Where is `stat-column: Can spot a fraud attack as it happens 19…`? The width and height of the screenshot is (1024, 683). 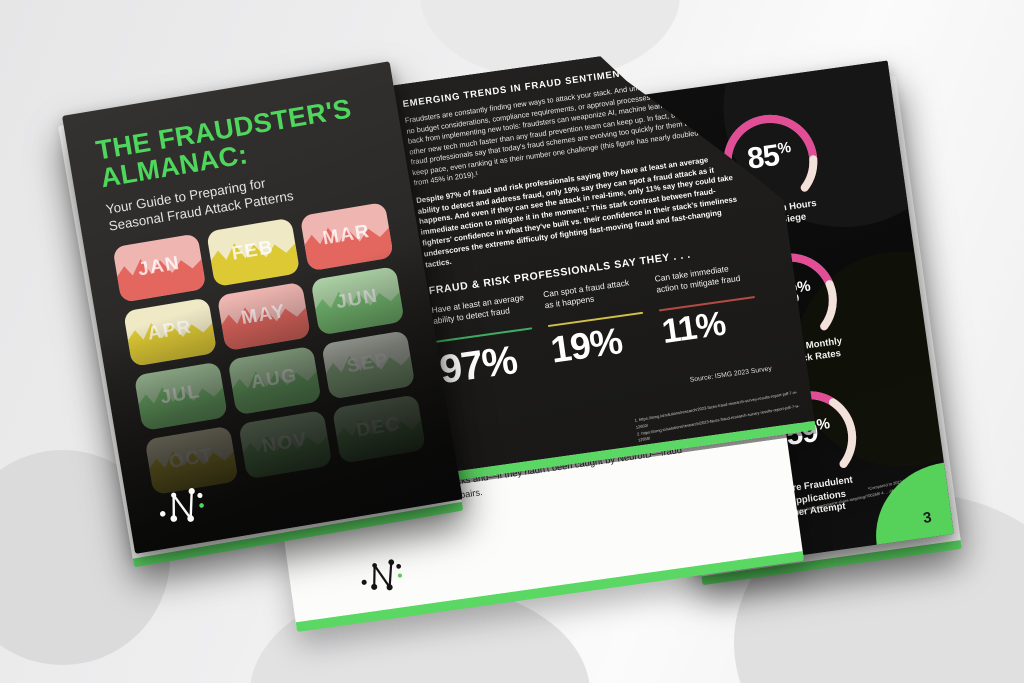
stat-column: Can spot a fraud attack as it happens 19… is located at coordinates (597, 327).